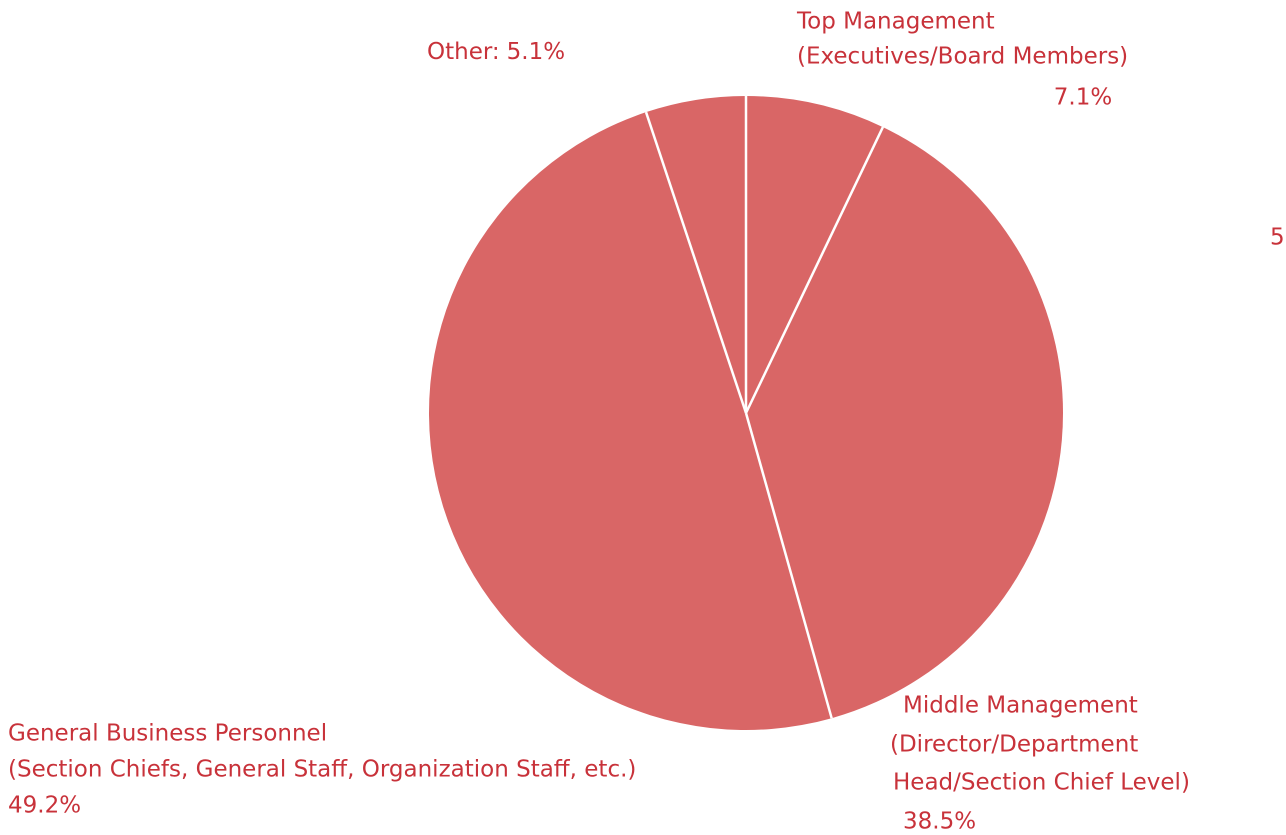 This screenshot has width=1286, height=835. I want to click on annotation: 5, so click(1277, 238).